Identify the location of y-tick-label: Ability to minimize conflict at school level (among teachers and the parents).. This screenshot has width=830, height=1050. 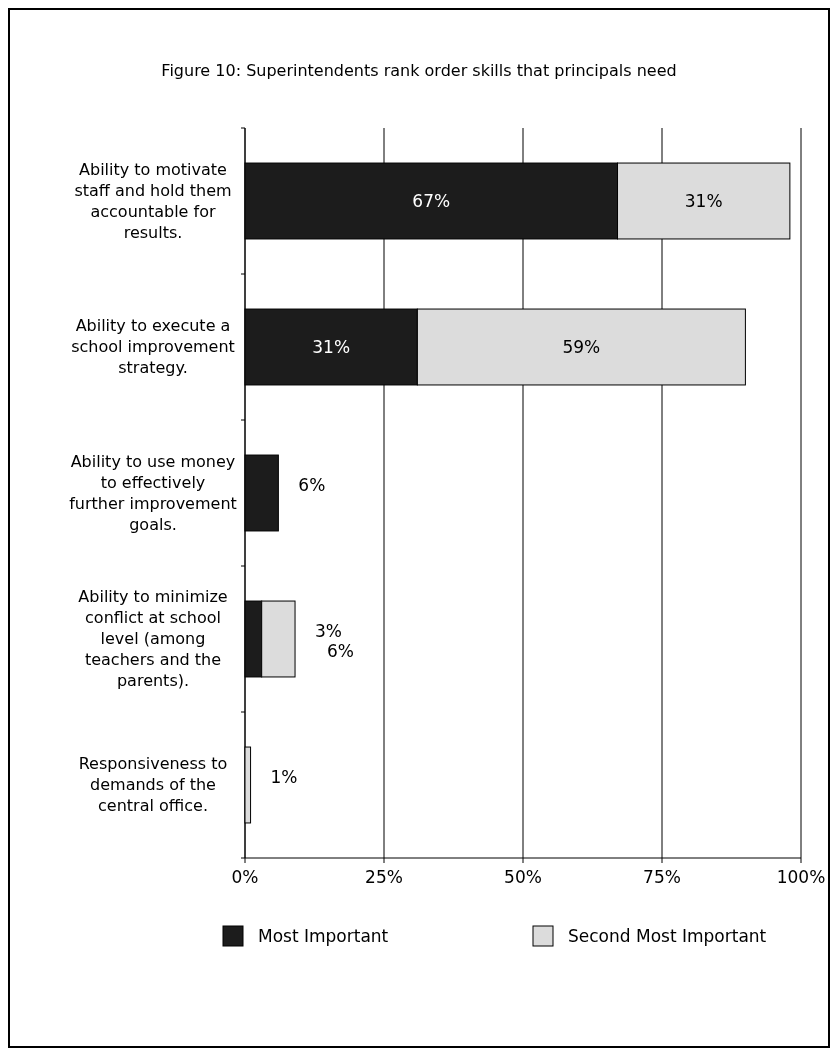
(153, 638).